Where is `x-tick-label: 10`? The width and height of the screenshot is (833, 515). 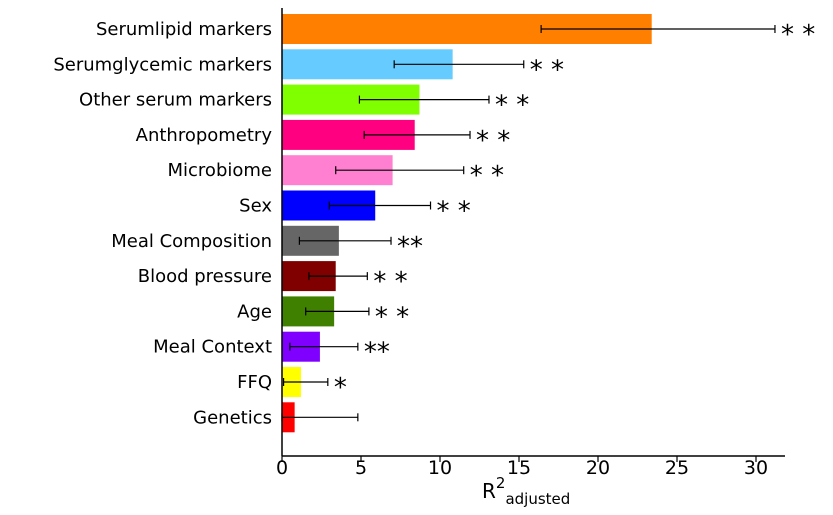
x-tick-label: 10 is located at coordinates (440, 468).